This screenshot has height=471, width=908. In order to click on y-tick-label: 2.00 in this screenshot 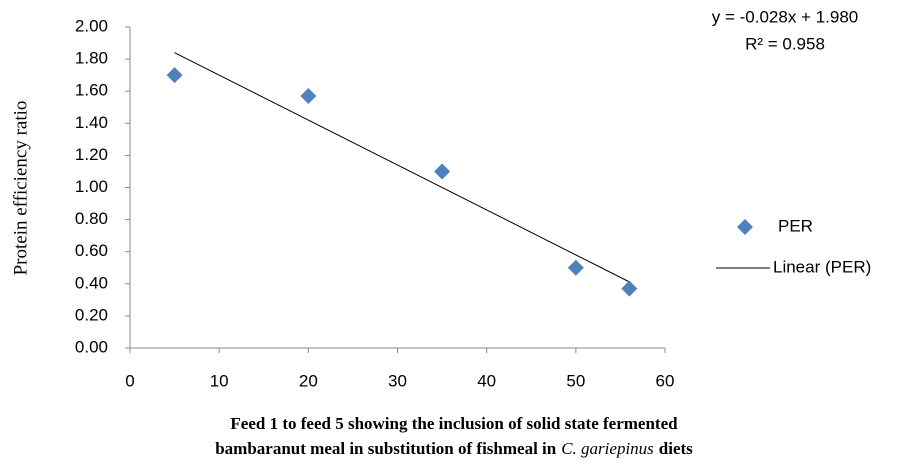, I will do `click(91, 25)`.